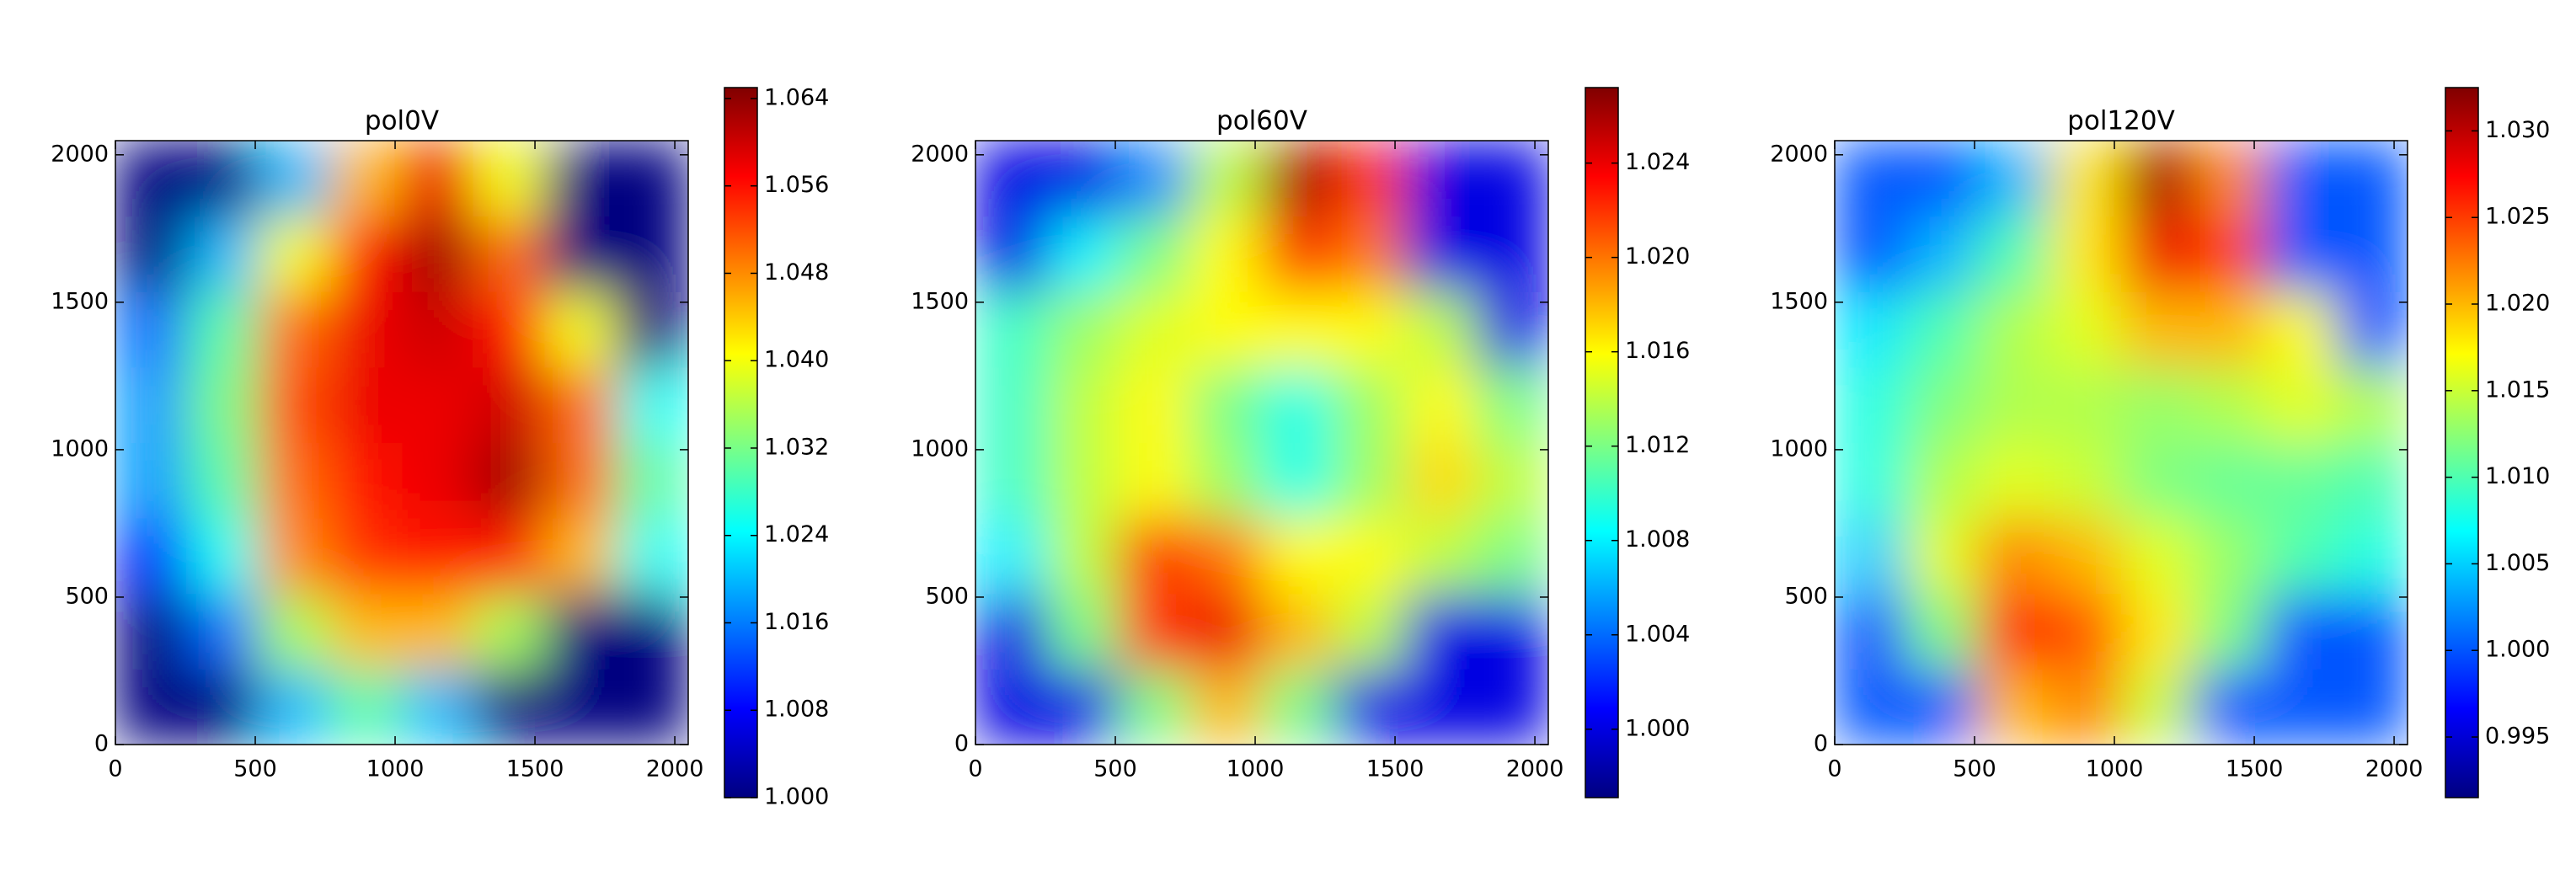 The height and width of the screenshot is (881, 2576). Describe the element at coordinates (2517, 563) in the screenshot. I see `colorbar-tick-label: 1.005` at that location.